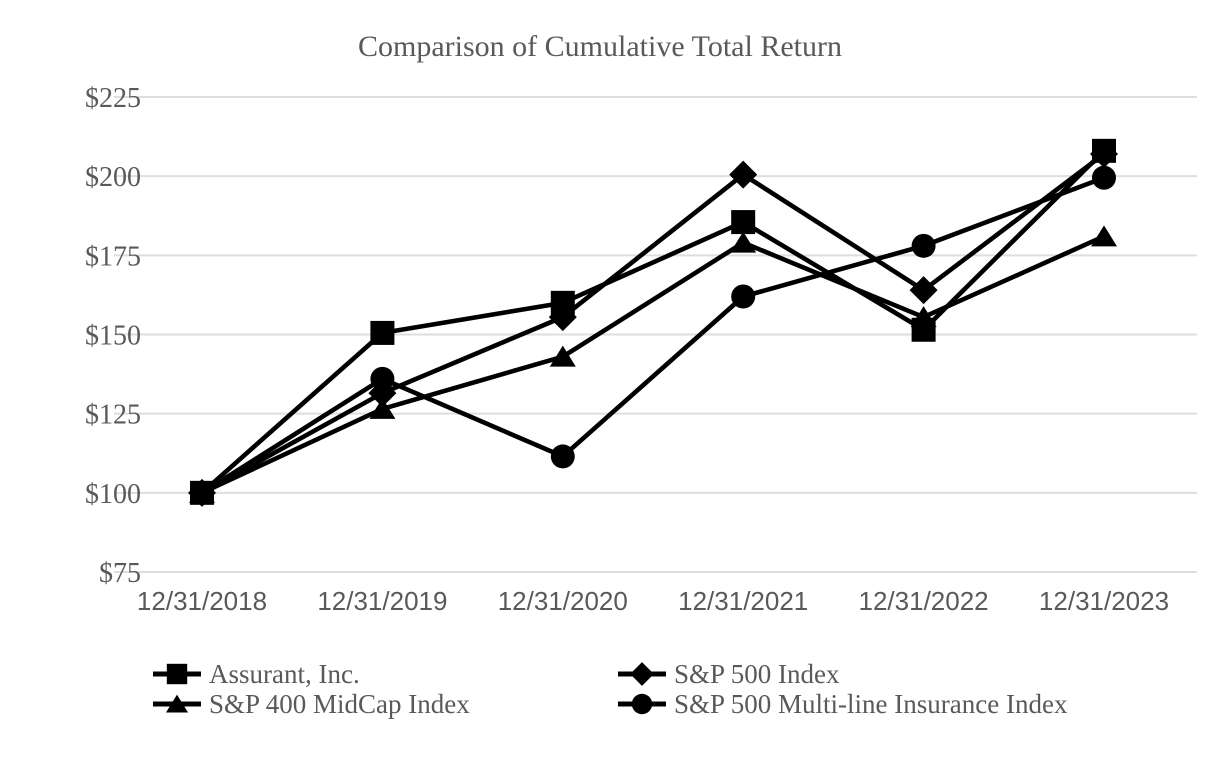 The height and width of the screenshot is (760, 1226). I want to click on x-axis-label: 12/31/2023, so click(1104, 601).